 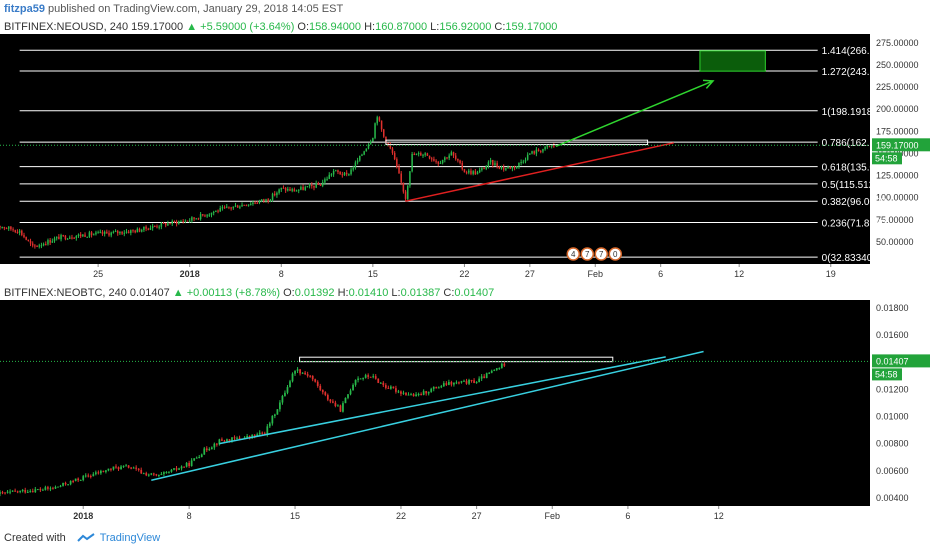 I want to click on y-tick-label: 0.01000, so click(x=892, y=417).